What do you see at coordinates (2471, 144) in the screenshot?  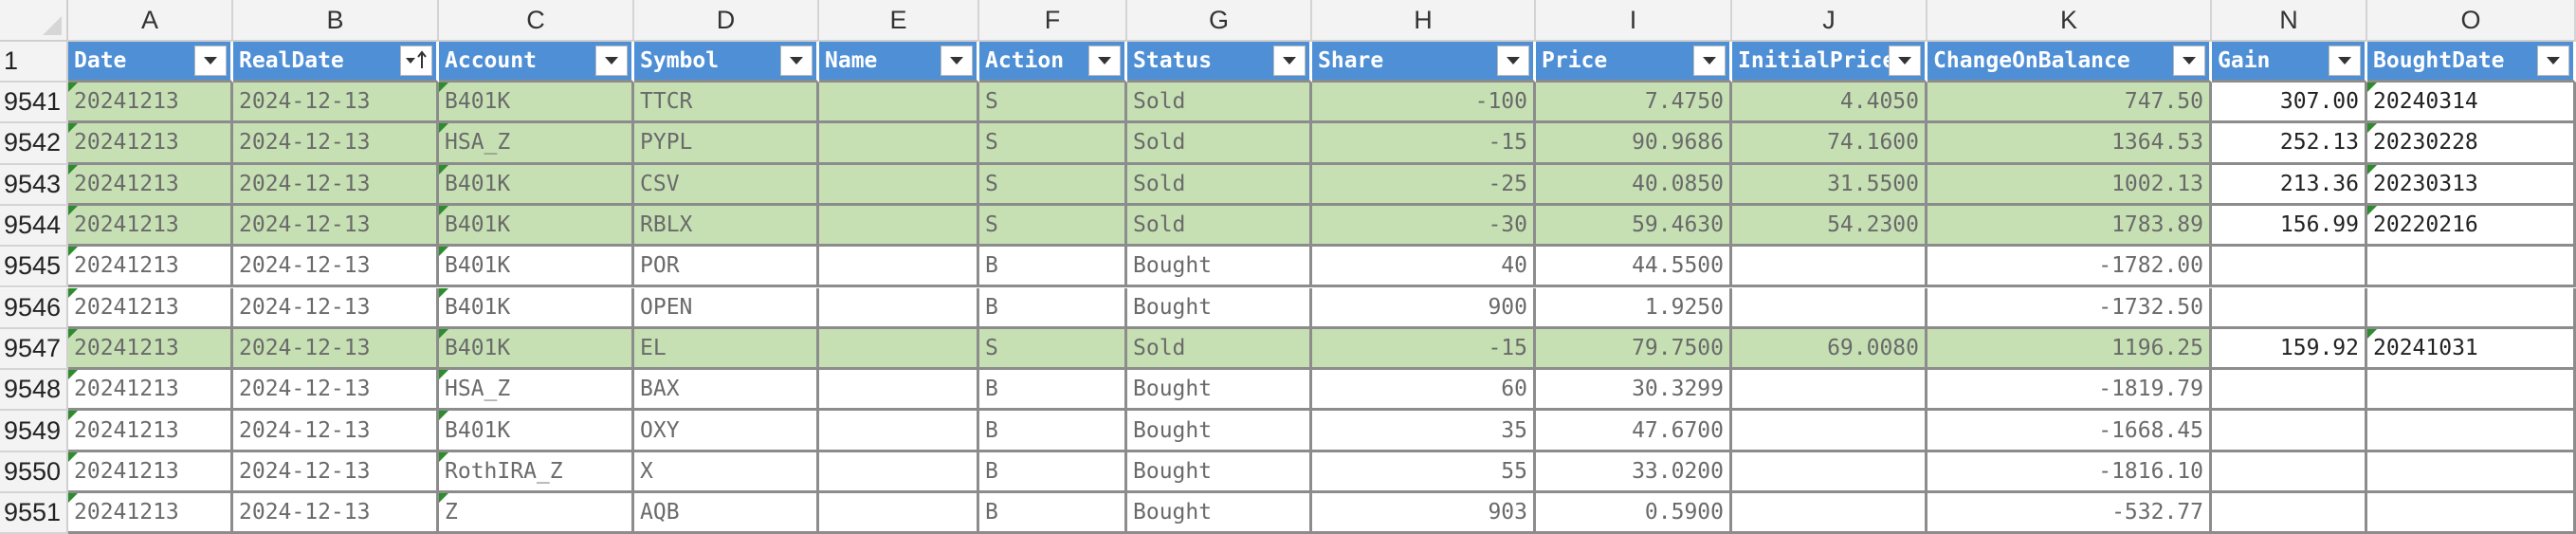 I see `table-cell-boughtdate: 20230228` at bounding box center [2471, 144].